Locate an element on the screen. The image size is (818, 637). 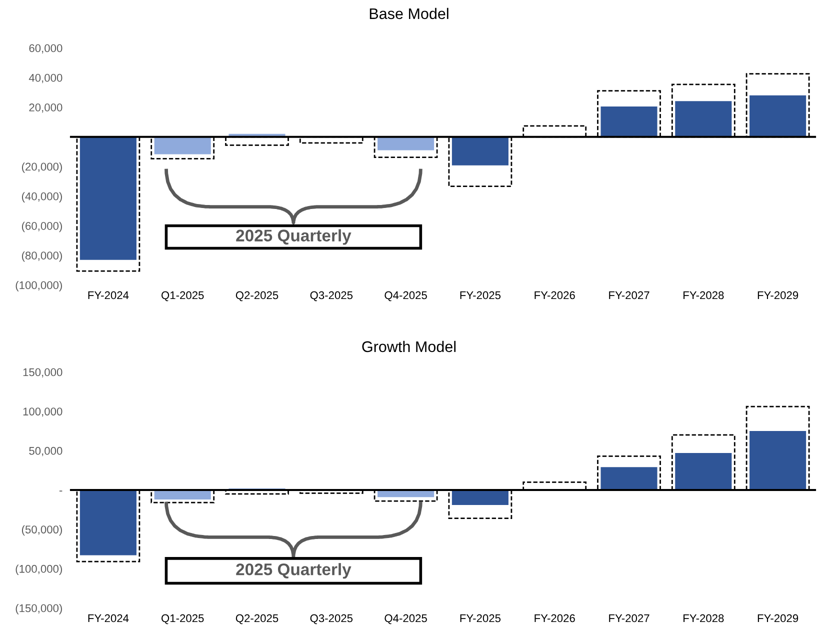
y-tick-label: 40,000 is located at coordinates (45, 79).